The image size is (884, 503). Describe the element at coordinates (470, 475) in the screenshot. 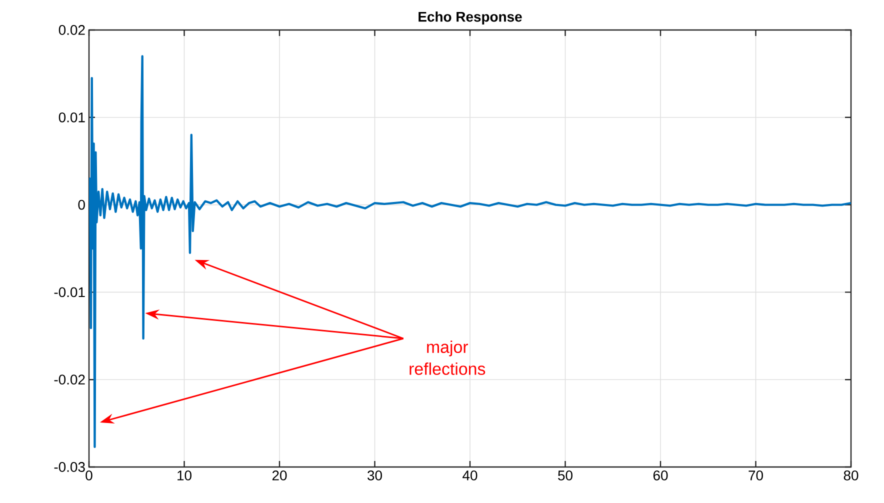

I see `x-tick-label: 40` at that location.